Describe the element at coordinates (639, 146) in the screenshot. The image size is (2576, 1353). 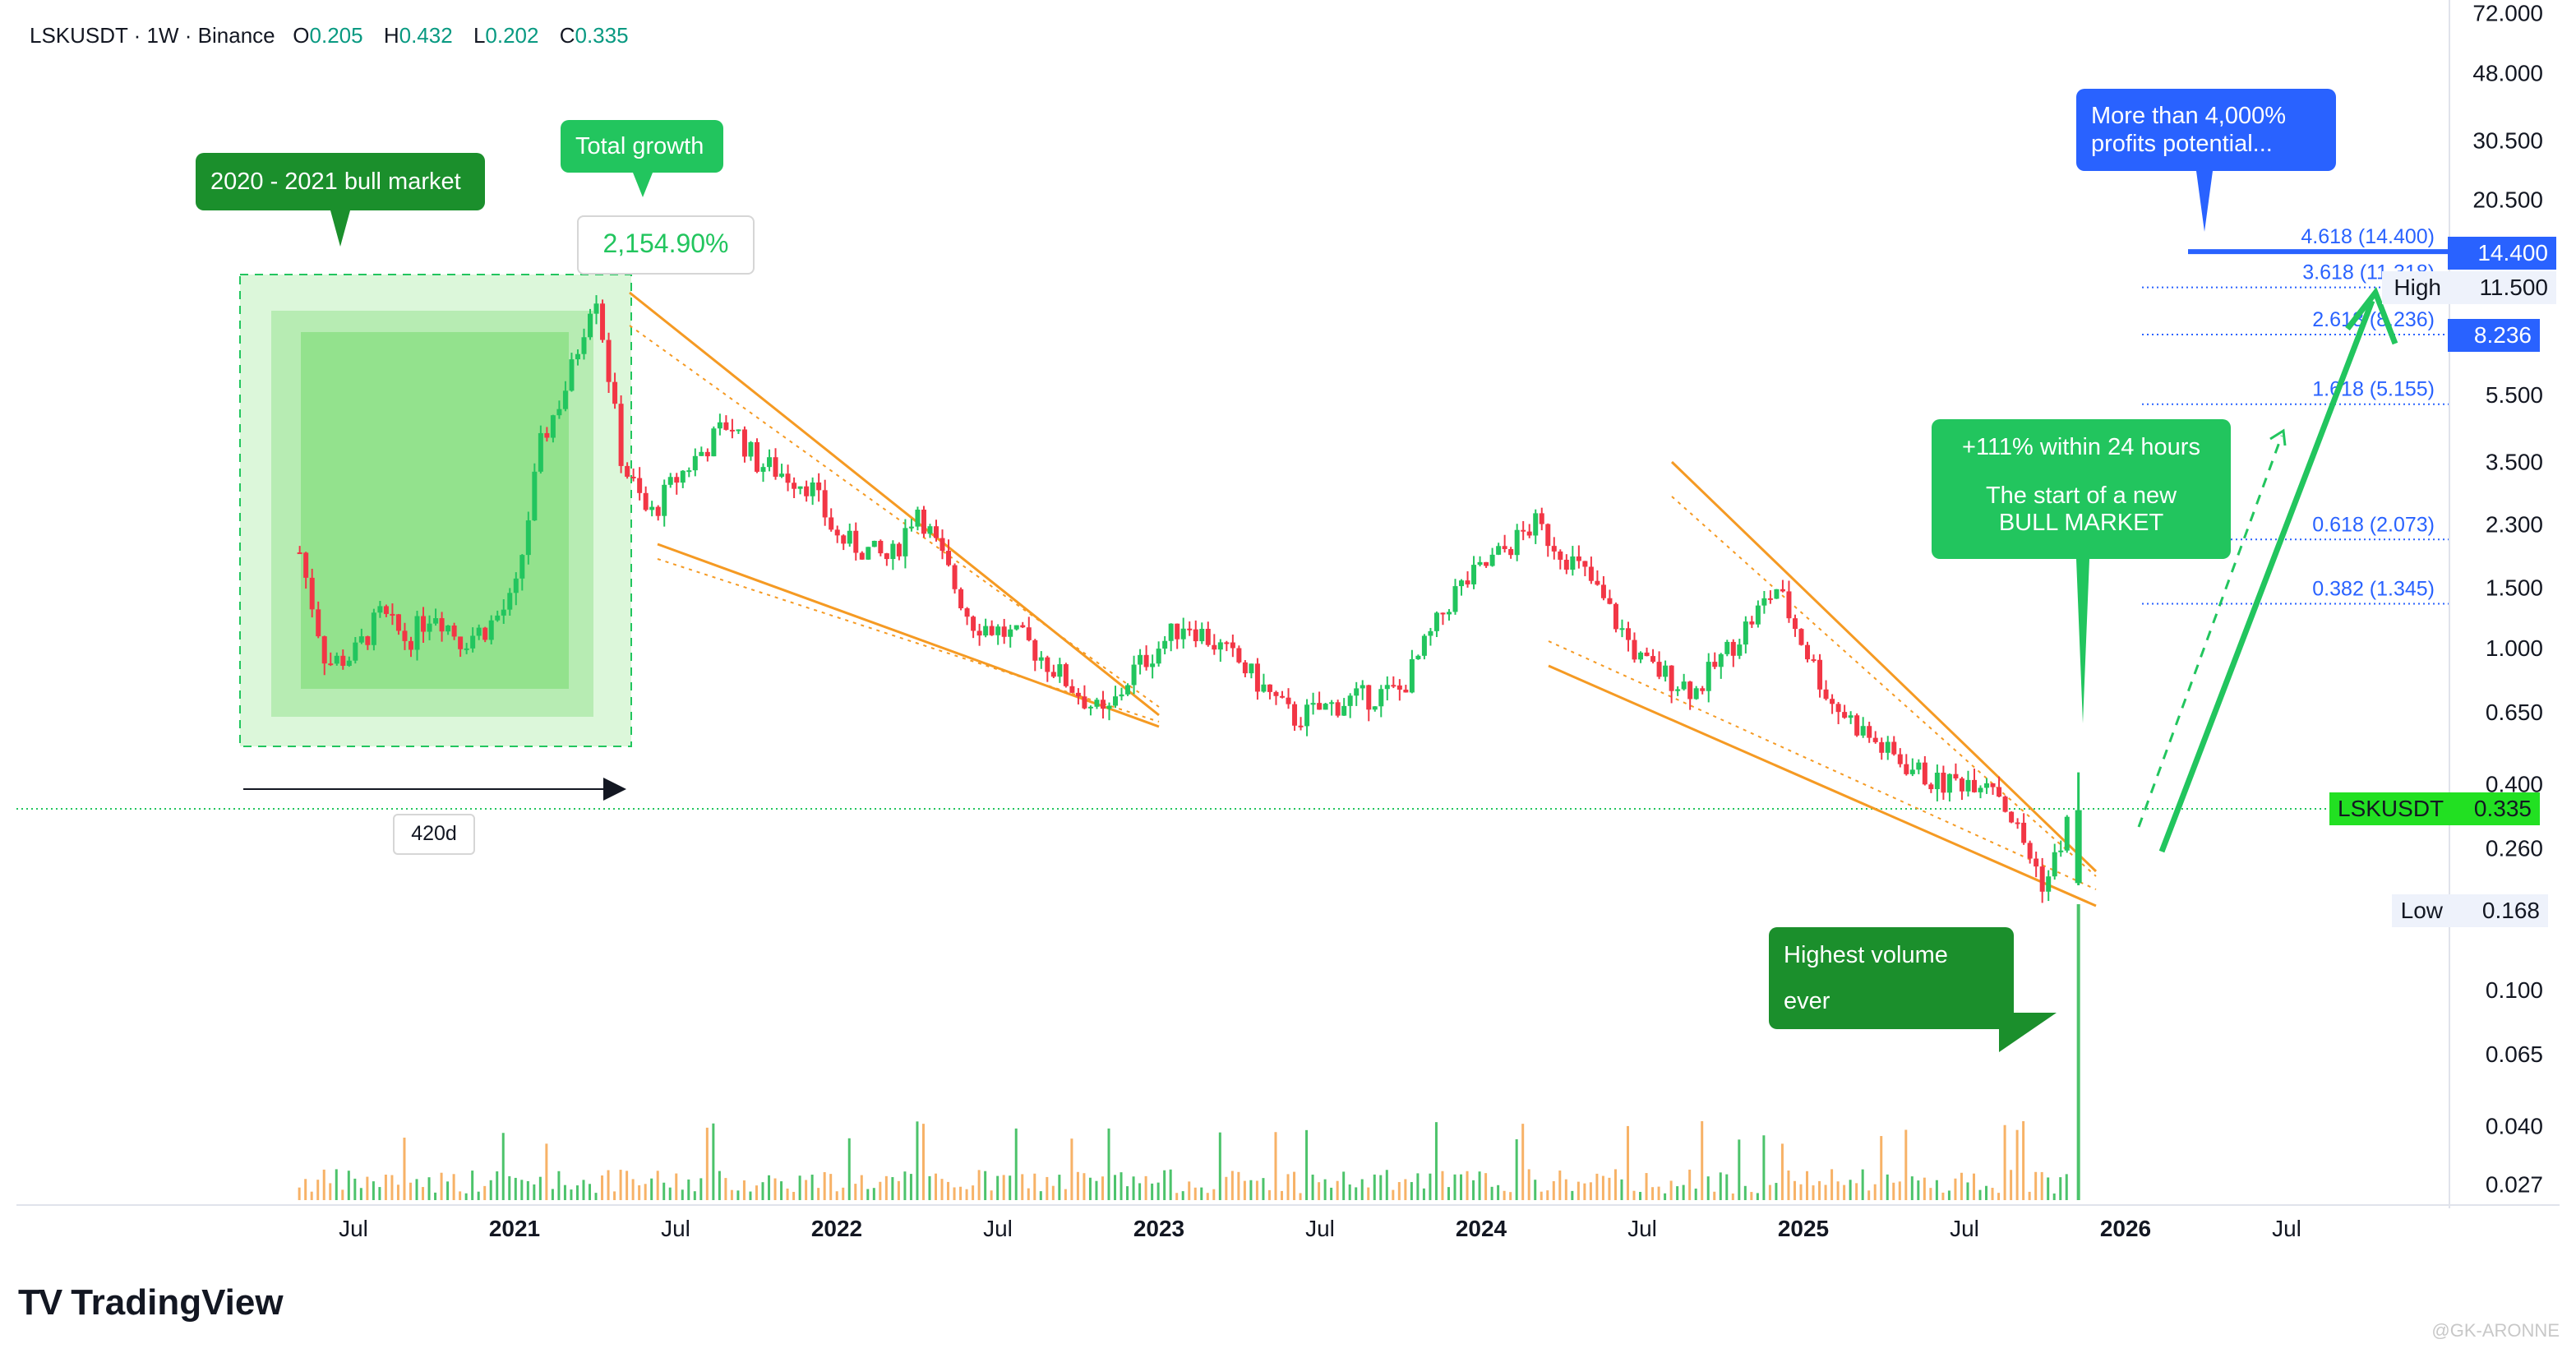
I see `total-growth-label: Total growth` at that location.